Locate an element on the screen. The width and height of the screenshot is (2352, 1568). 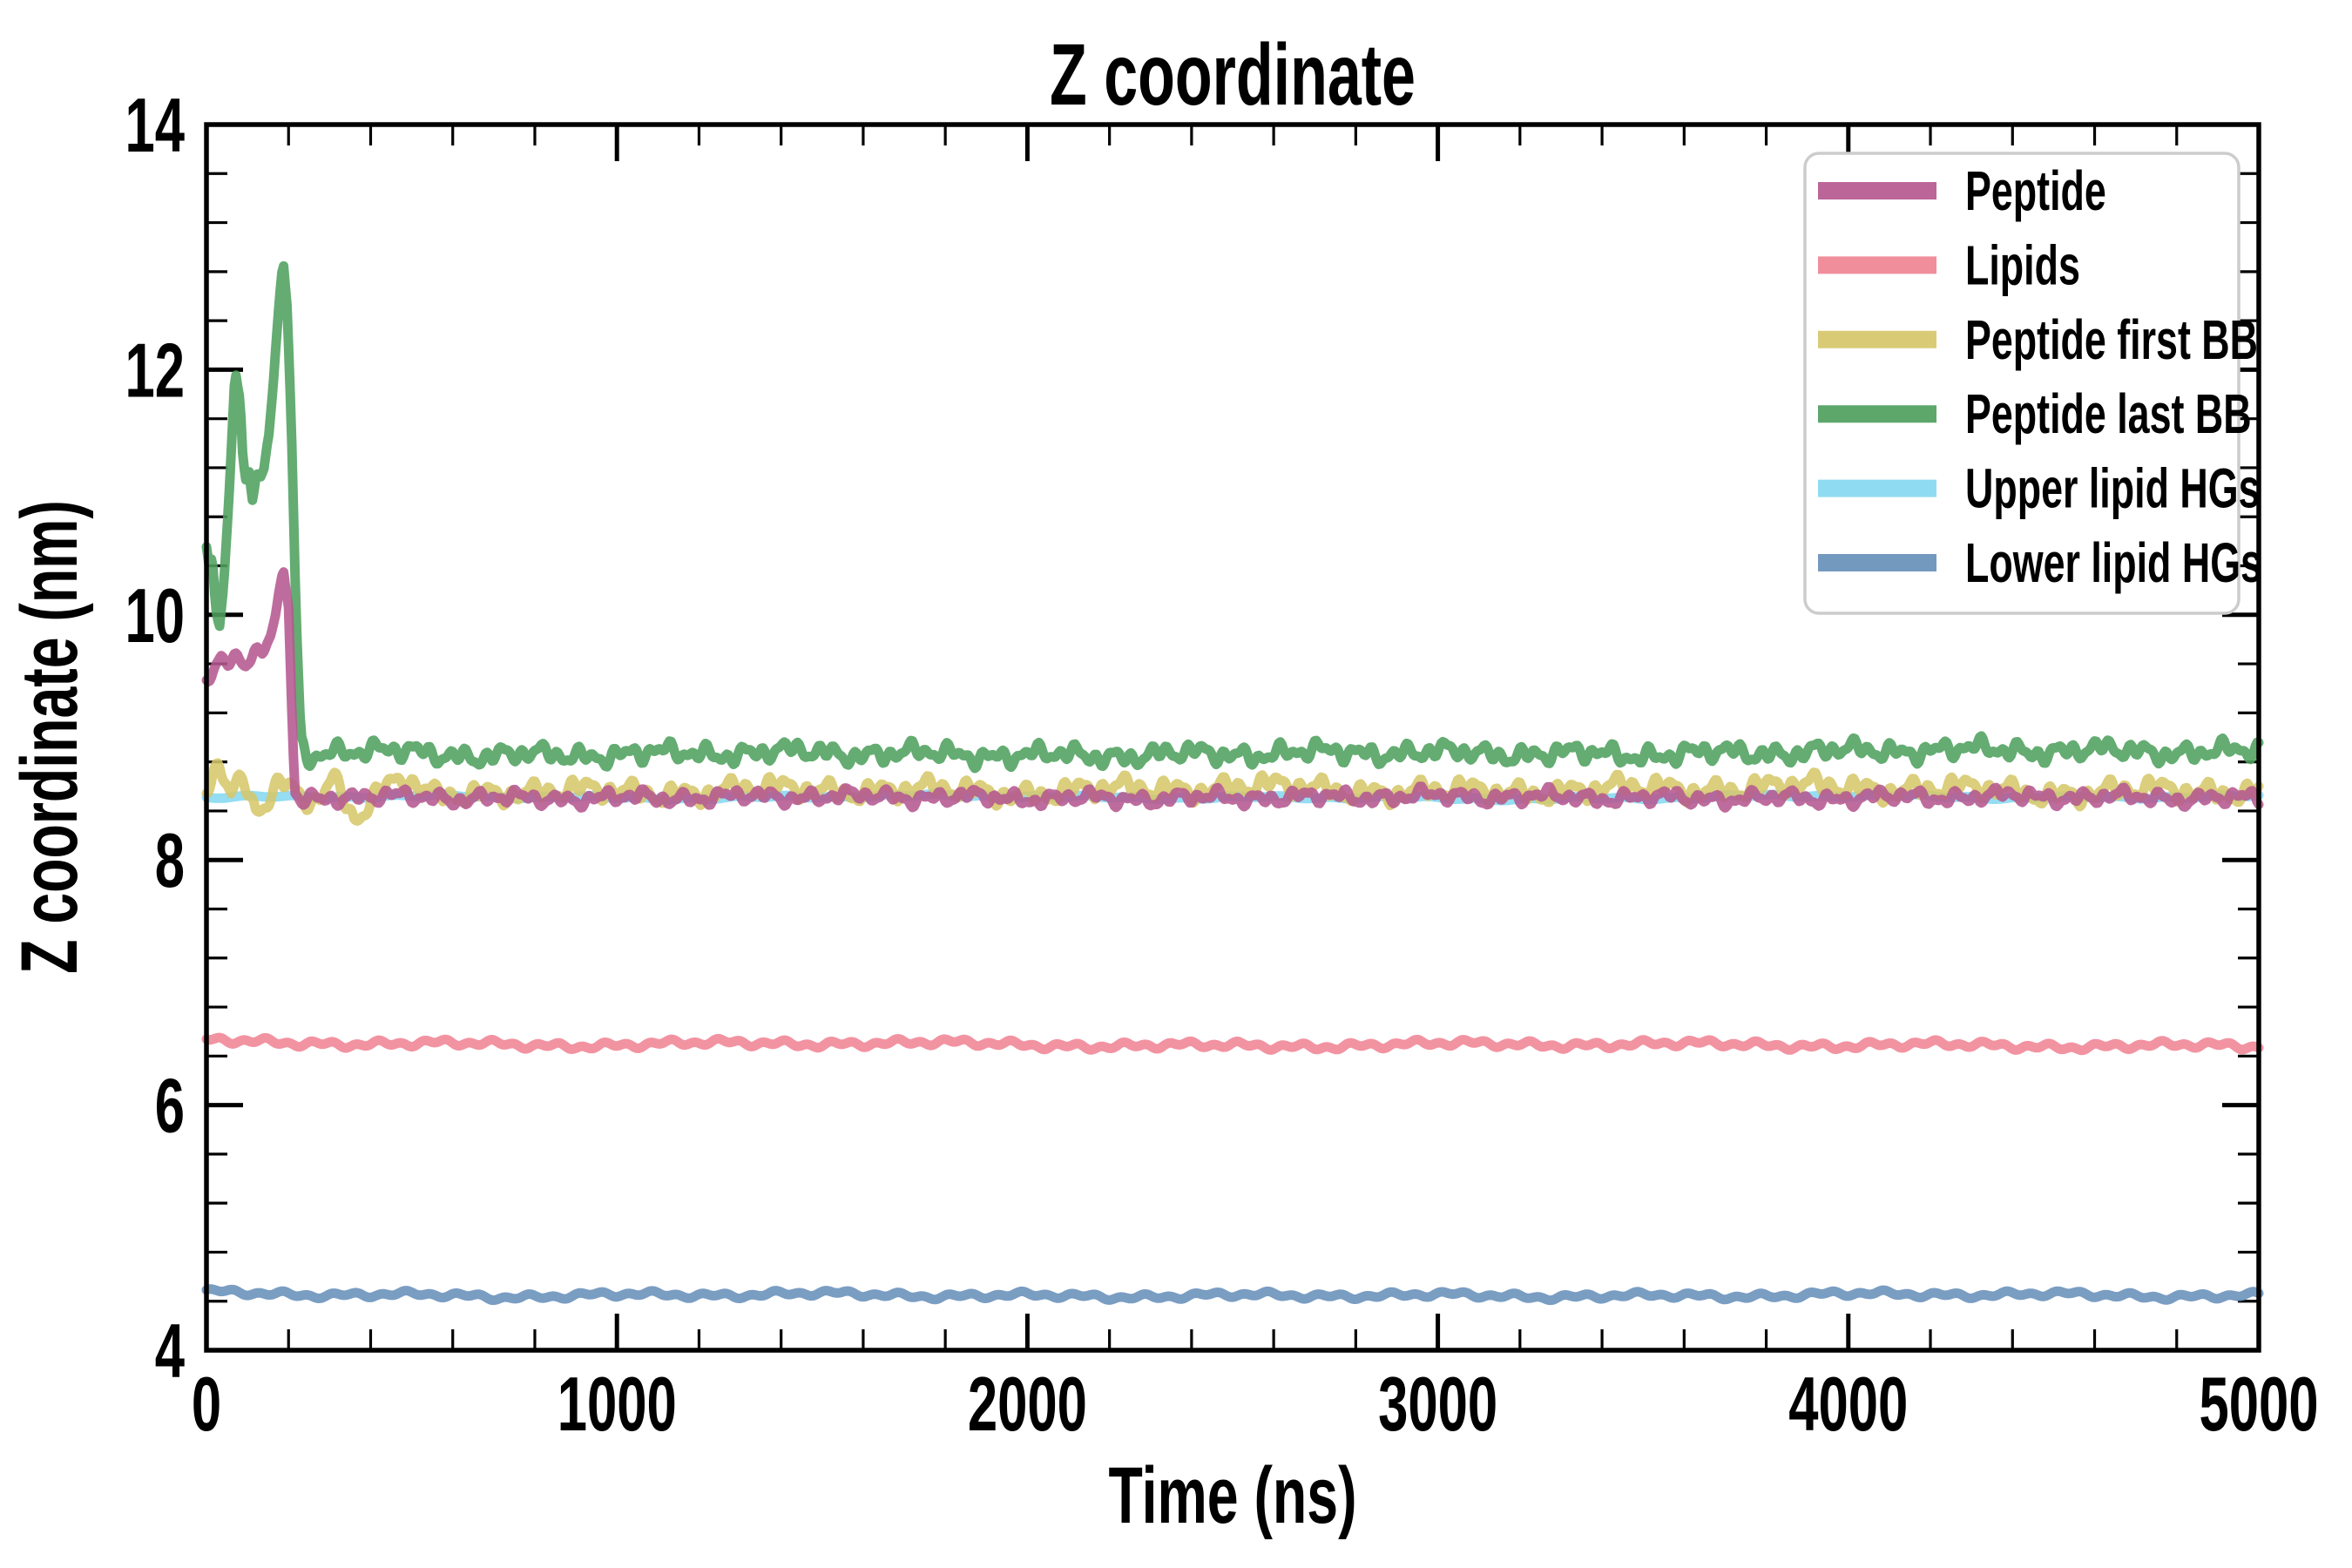
x-tick-label-0: 0 is located at coordinates (206, 1404).